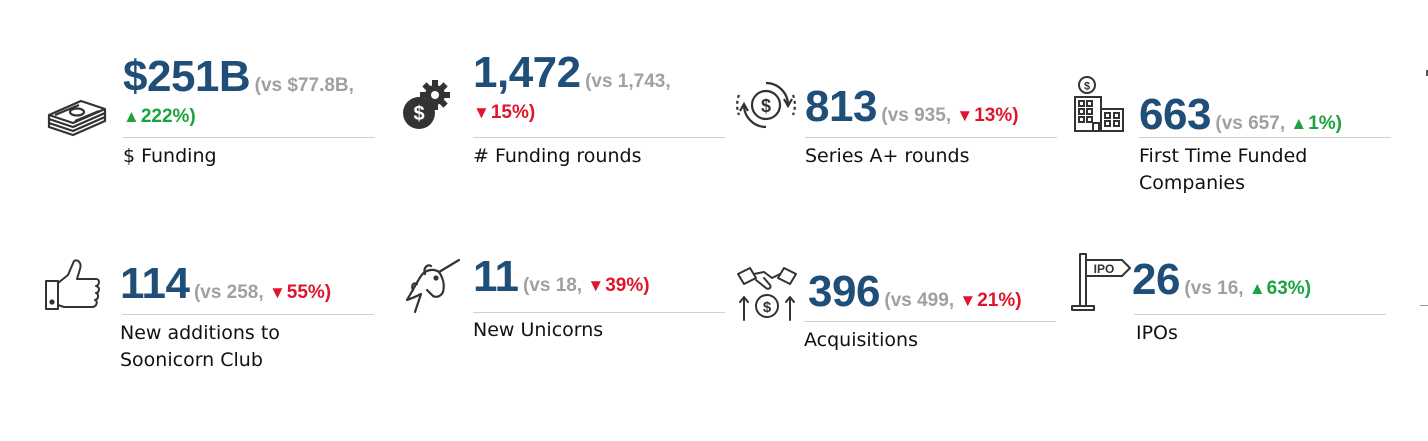 Image resolution: width=1428 pixels, height=441 pixels. Describe the element at coordinates (618, 285) in the screenshot. I see `metric-change: ▼39%)` at that location.